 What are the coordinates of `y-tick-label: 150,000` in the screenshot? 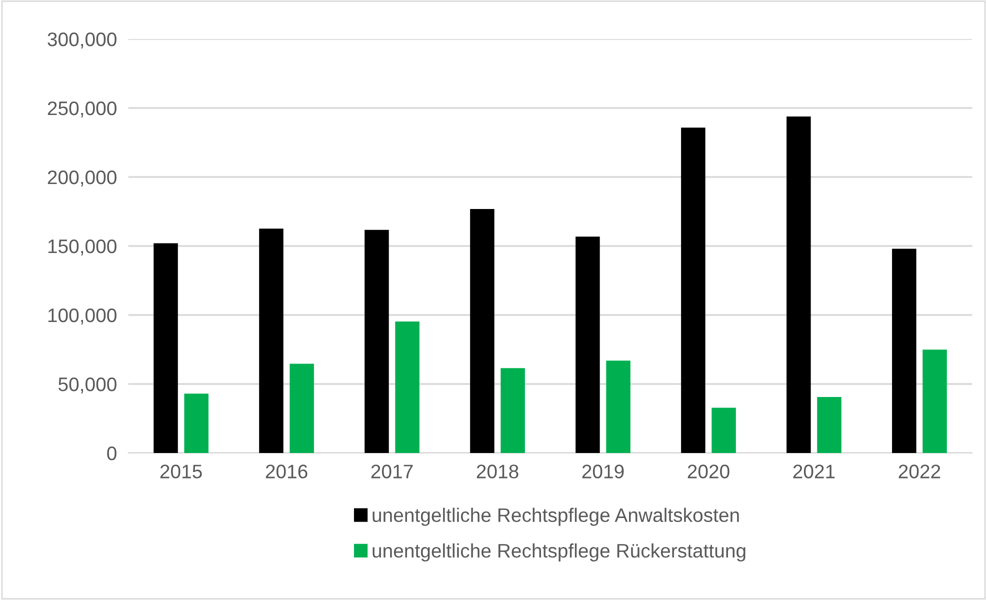 It's located at (82, 247).